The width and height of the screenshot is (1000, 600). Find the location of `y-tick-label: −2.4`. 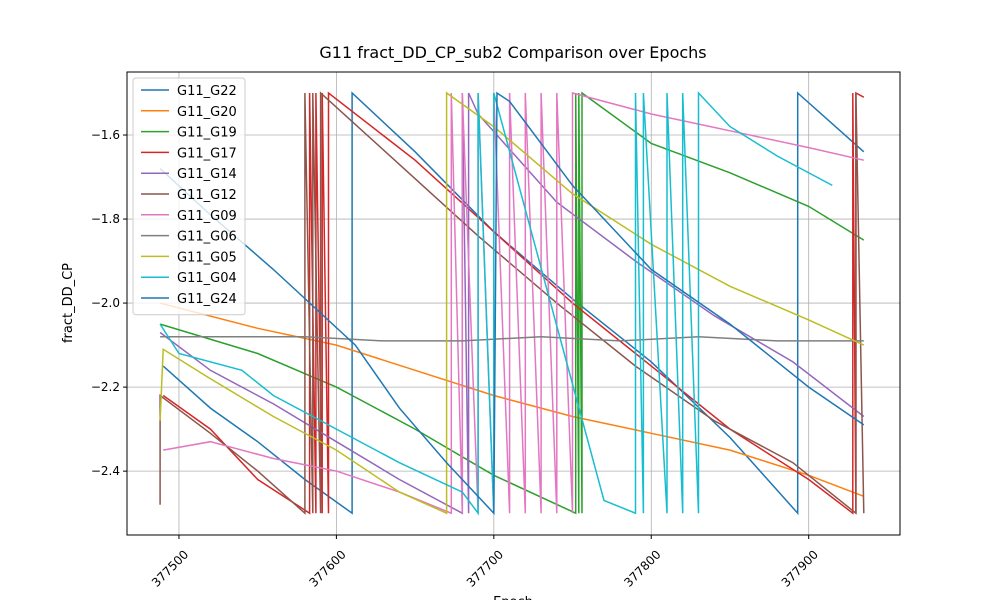

y-tick-label: −2.4 is located at coordinates (105, 471).